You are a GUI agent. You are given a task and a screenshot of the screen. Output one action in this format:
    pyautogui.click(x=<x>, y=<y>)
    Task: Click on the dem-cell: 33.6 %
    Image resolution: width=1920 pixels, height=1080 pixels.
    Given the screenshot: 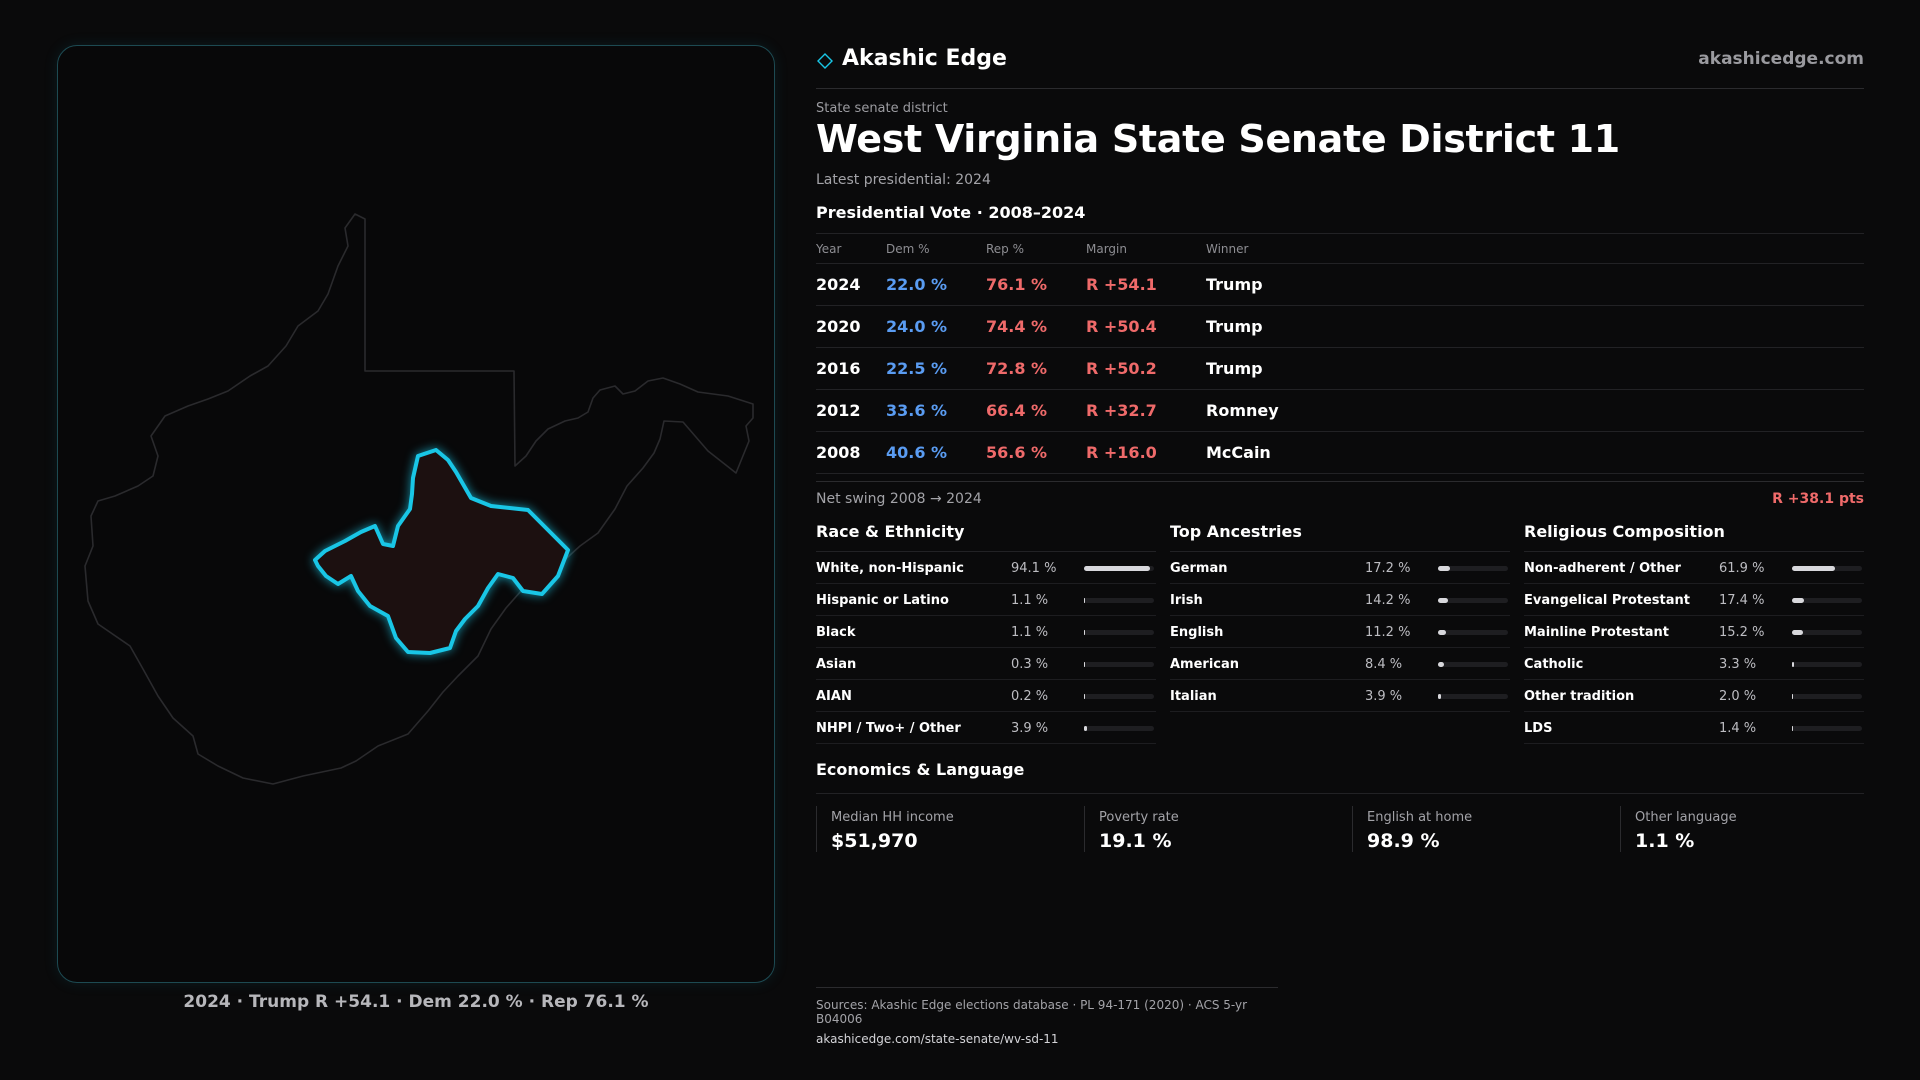 What is the action you would take?
    pyautogui.click(x=917, y=410)
    